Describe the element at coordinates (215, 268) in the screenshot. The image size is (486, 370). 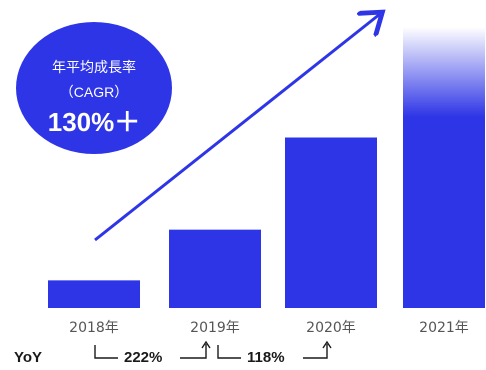
I see `bar-2019年` at that location.